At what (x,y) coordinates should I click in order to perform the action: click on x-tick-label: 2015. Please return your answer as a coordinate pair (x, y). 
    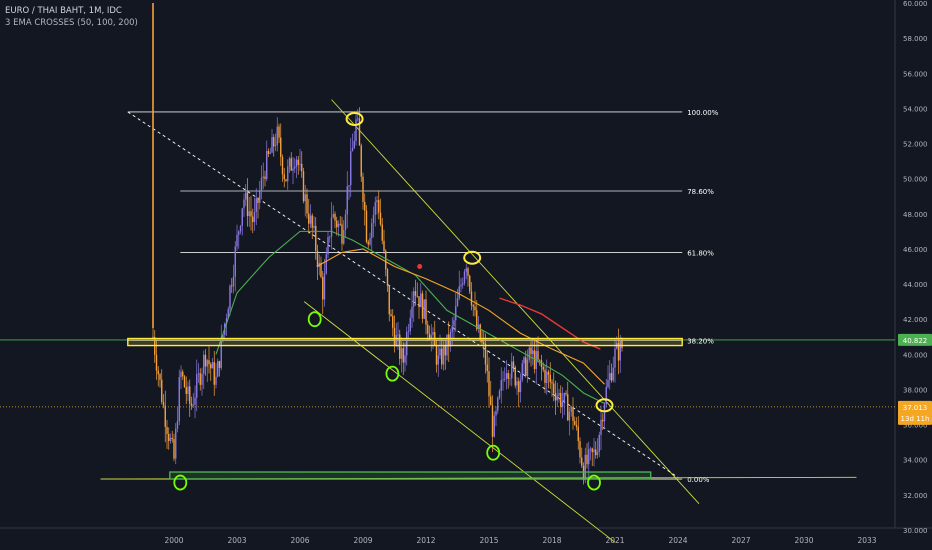
    Looking at the image, I should click on (488, 540).